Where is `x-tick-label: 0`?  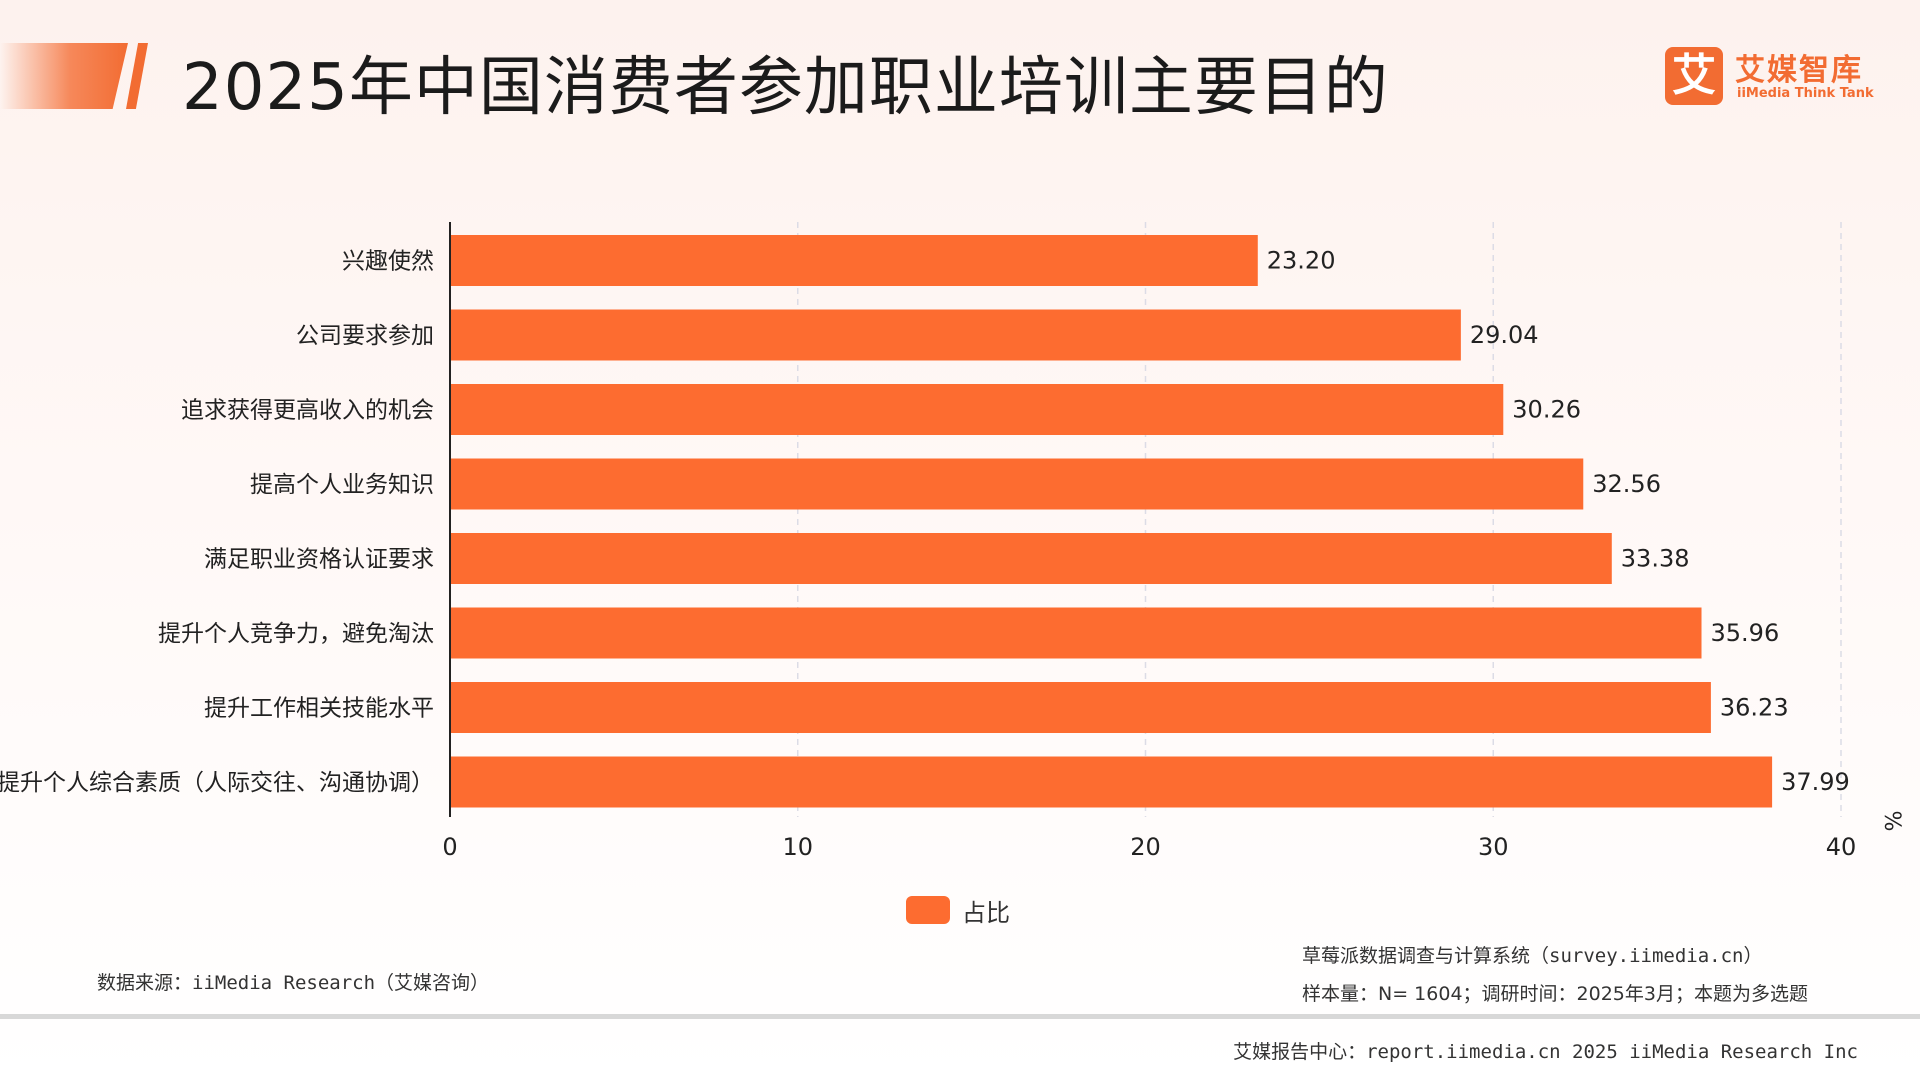 x-tick-label: 0 is located at coordinates (449, 847).